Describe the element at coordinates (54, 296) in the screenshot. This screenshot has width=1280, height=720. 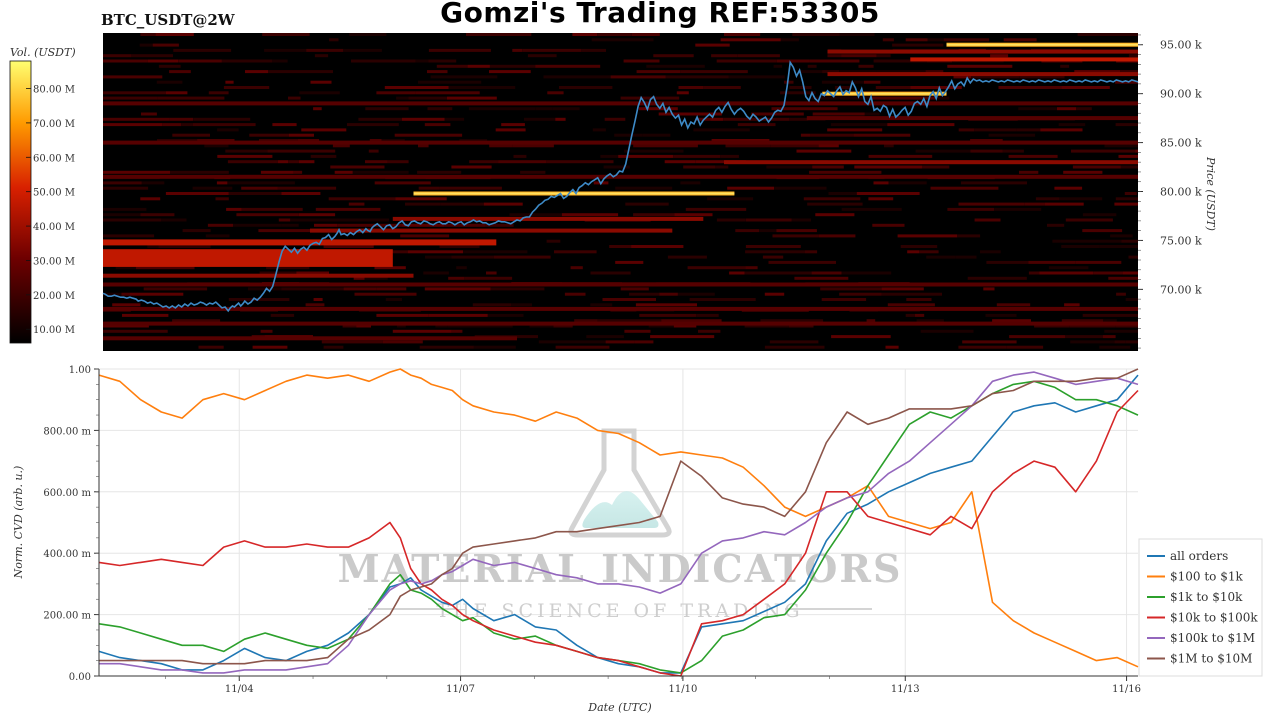
I see `colorbar-tick-label: 20.00 M` at that location.